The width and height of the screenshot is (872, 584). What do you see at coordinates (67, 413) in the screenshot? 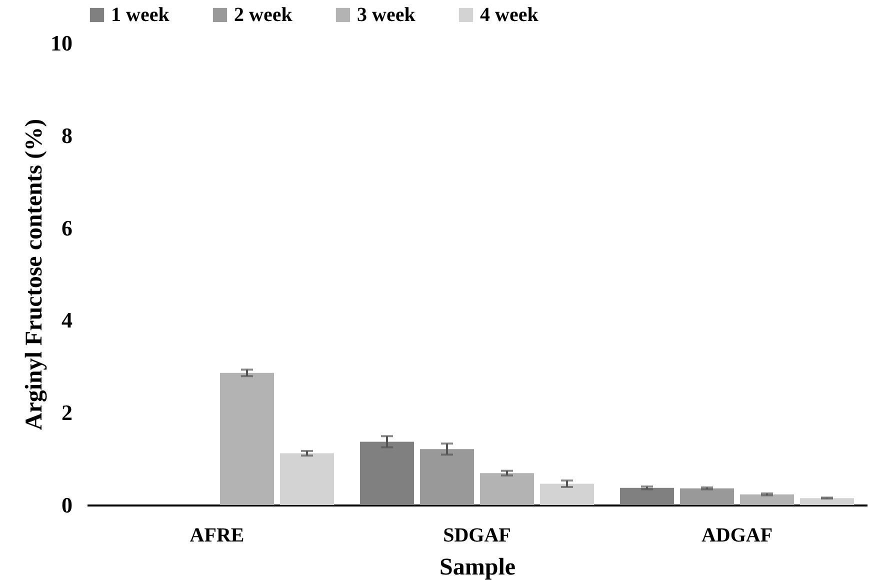
I see `y-tick-label: 2` at bounding box center [67, 413].